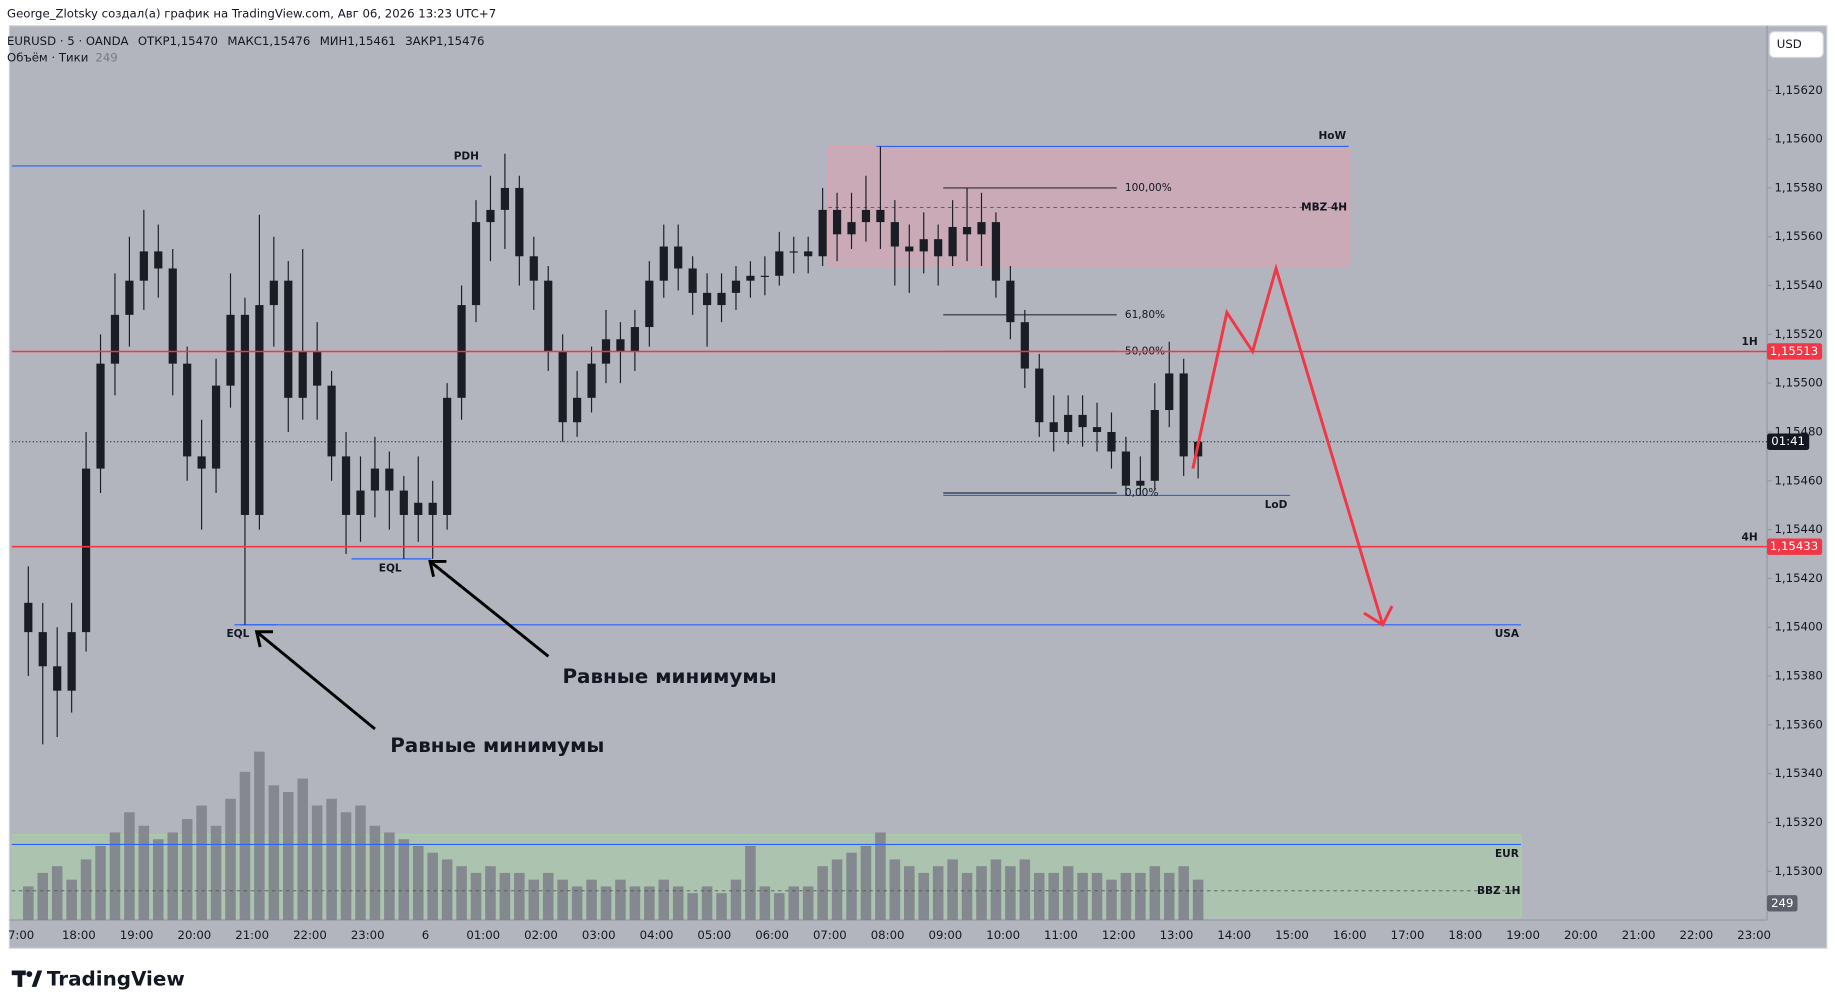 The height and width of the screenshot is (1008, 1835). What do you see at coordinates (1798, 90) in the screenshot?
I see `y-tick-label: 1,15620` at bounding box center [1798, 90].